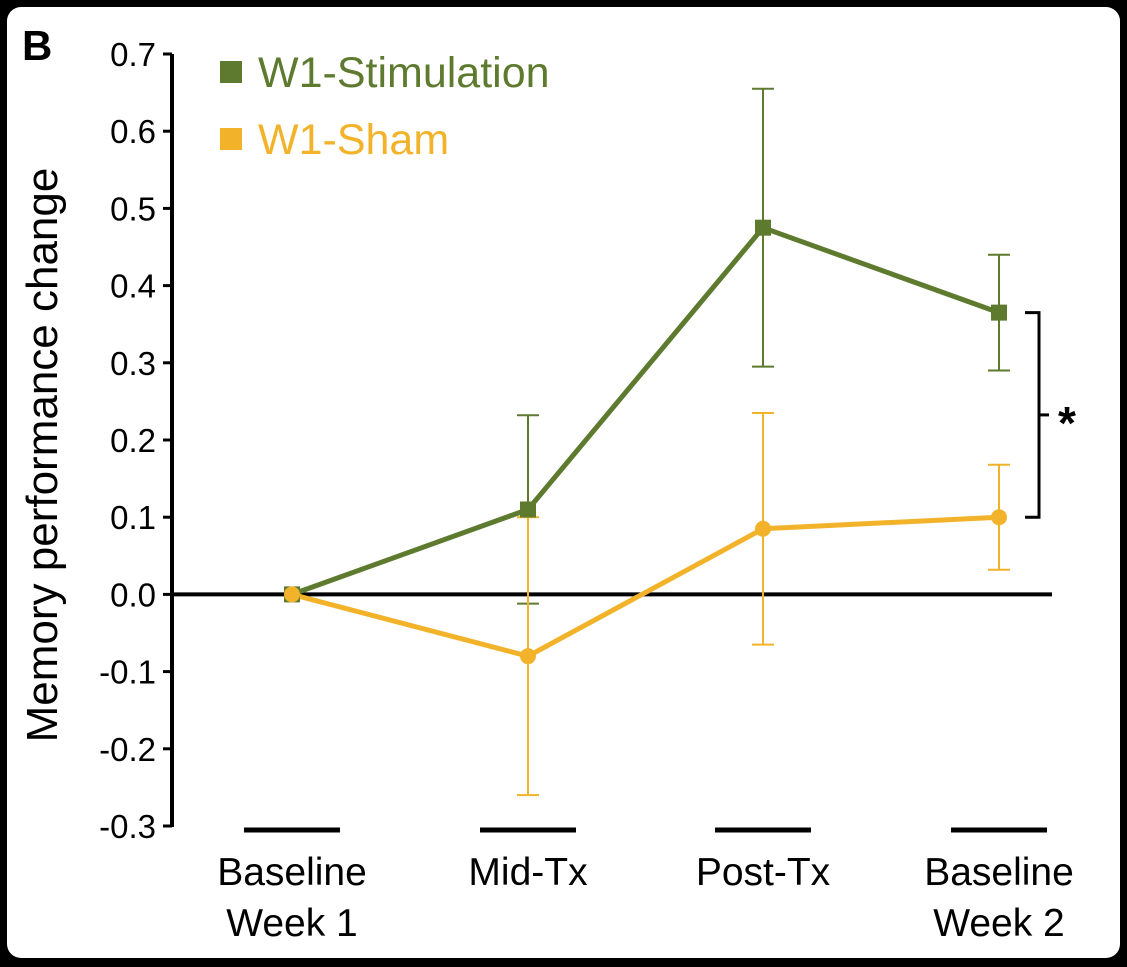 This screenshot has height=967, width=1127. I want to click on legend-label: W1-Stimulation, so click(404, 73).